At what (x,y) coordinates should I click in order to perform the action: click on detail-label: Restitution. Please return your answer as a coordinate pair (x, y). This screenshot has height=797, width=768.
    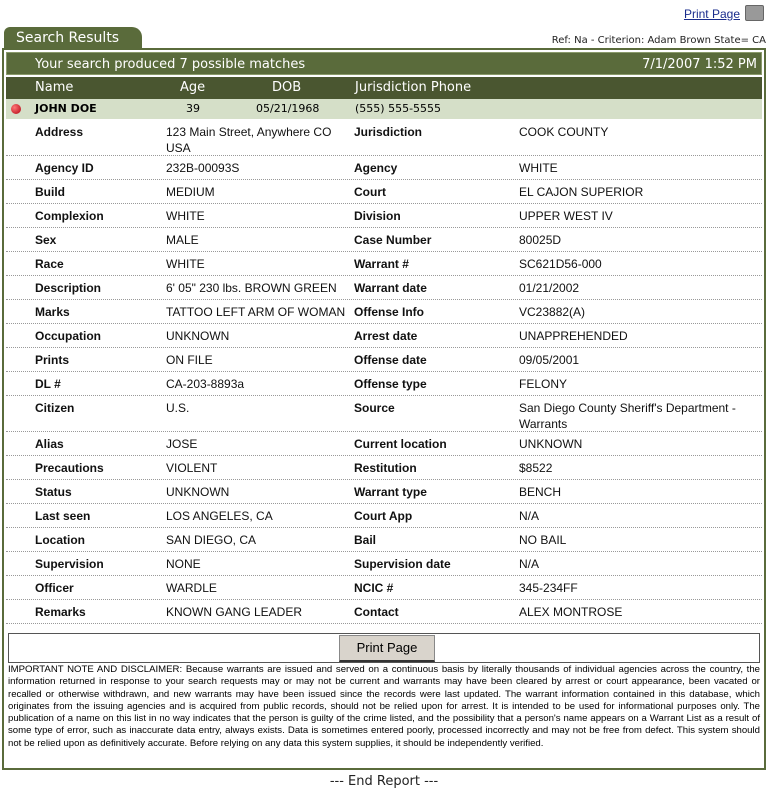
    Looking at the image, I should click on (385, 468).